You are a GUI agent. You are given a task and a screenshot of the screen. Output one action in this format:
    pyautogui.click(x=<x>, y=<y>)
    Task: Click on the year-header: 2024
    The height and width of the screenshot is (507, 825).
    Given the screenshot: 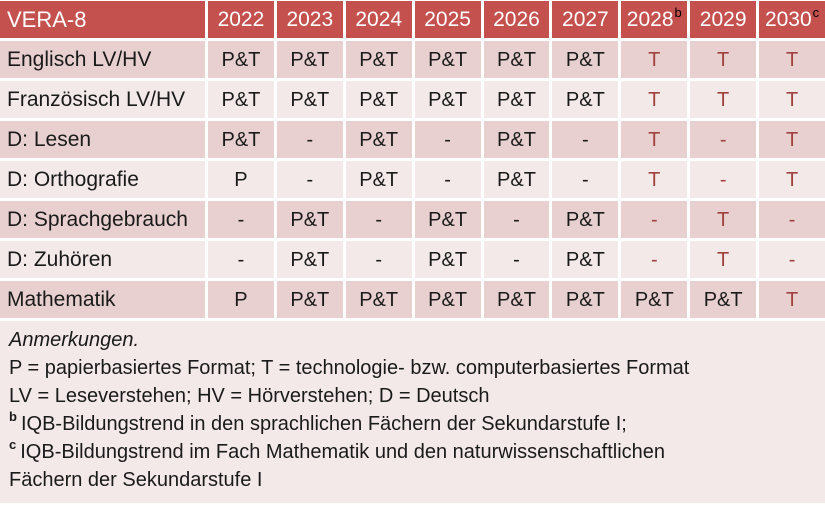 What is the action you would take?
    pyautogui.click(x=378, y=19)
    